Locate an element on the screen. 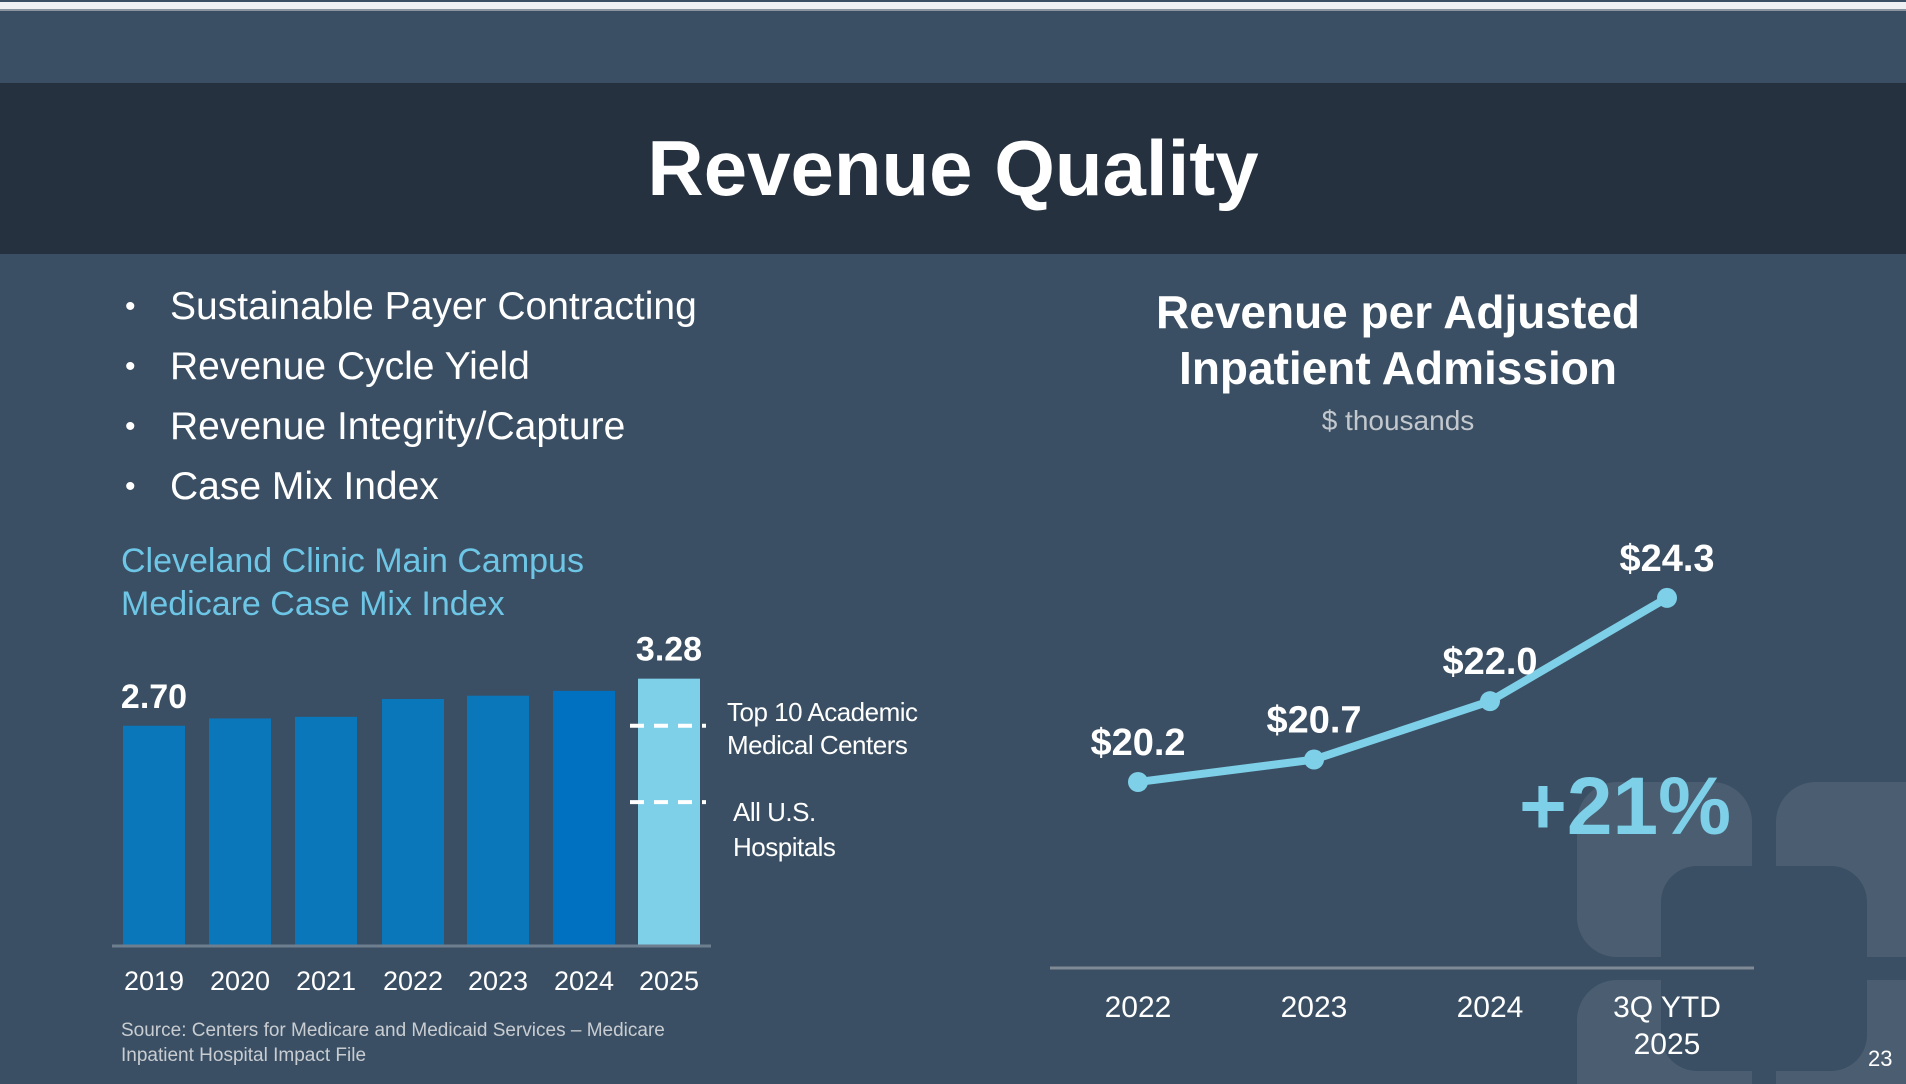 The width and height of the screenshot is (1906, 1084). revenue-tick-label-3: 3Q YTD is located at coordinates (1667, 1007).